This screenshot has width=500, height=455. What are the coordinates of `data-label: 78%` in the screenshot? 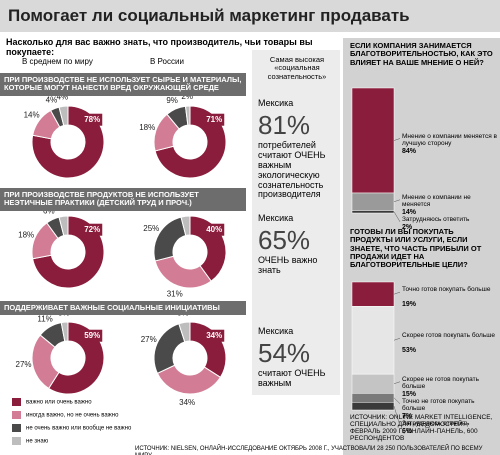 It's located at (92, 119).